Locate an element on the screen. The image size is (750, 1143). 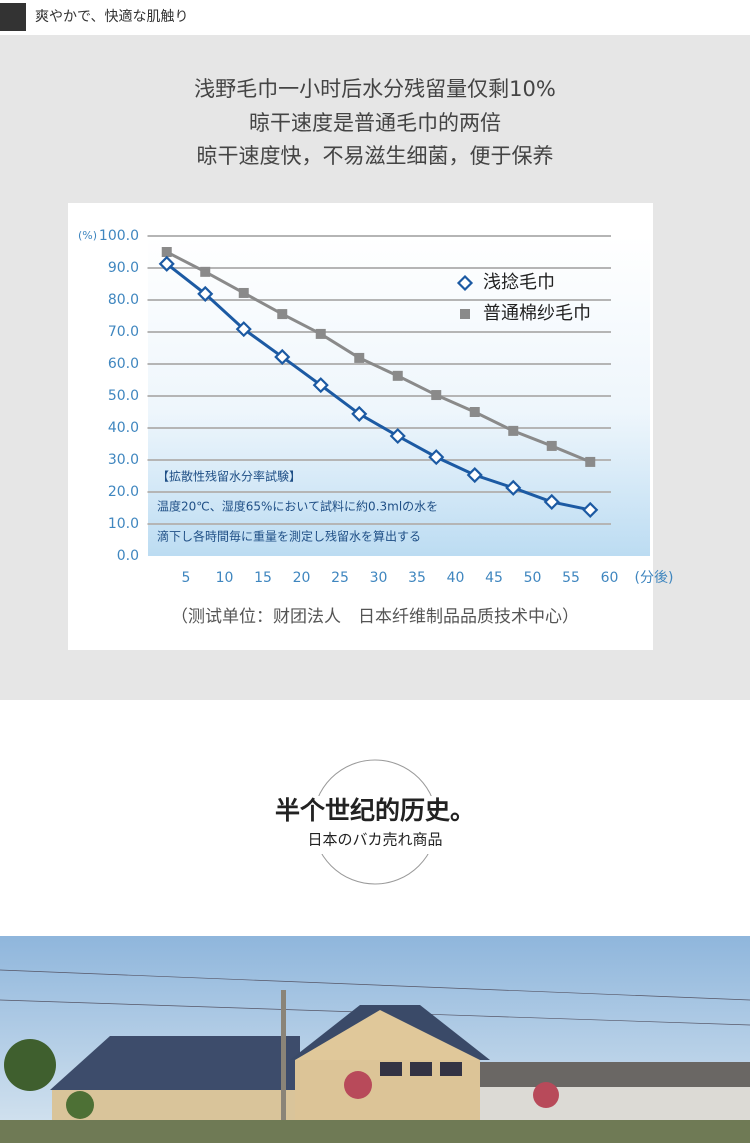
x-tick-label: 40 is located at coordinates (456, 578).